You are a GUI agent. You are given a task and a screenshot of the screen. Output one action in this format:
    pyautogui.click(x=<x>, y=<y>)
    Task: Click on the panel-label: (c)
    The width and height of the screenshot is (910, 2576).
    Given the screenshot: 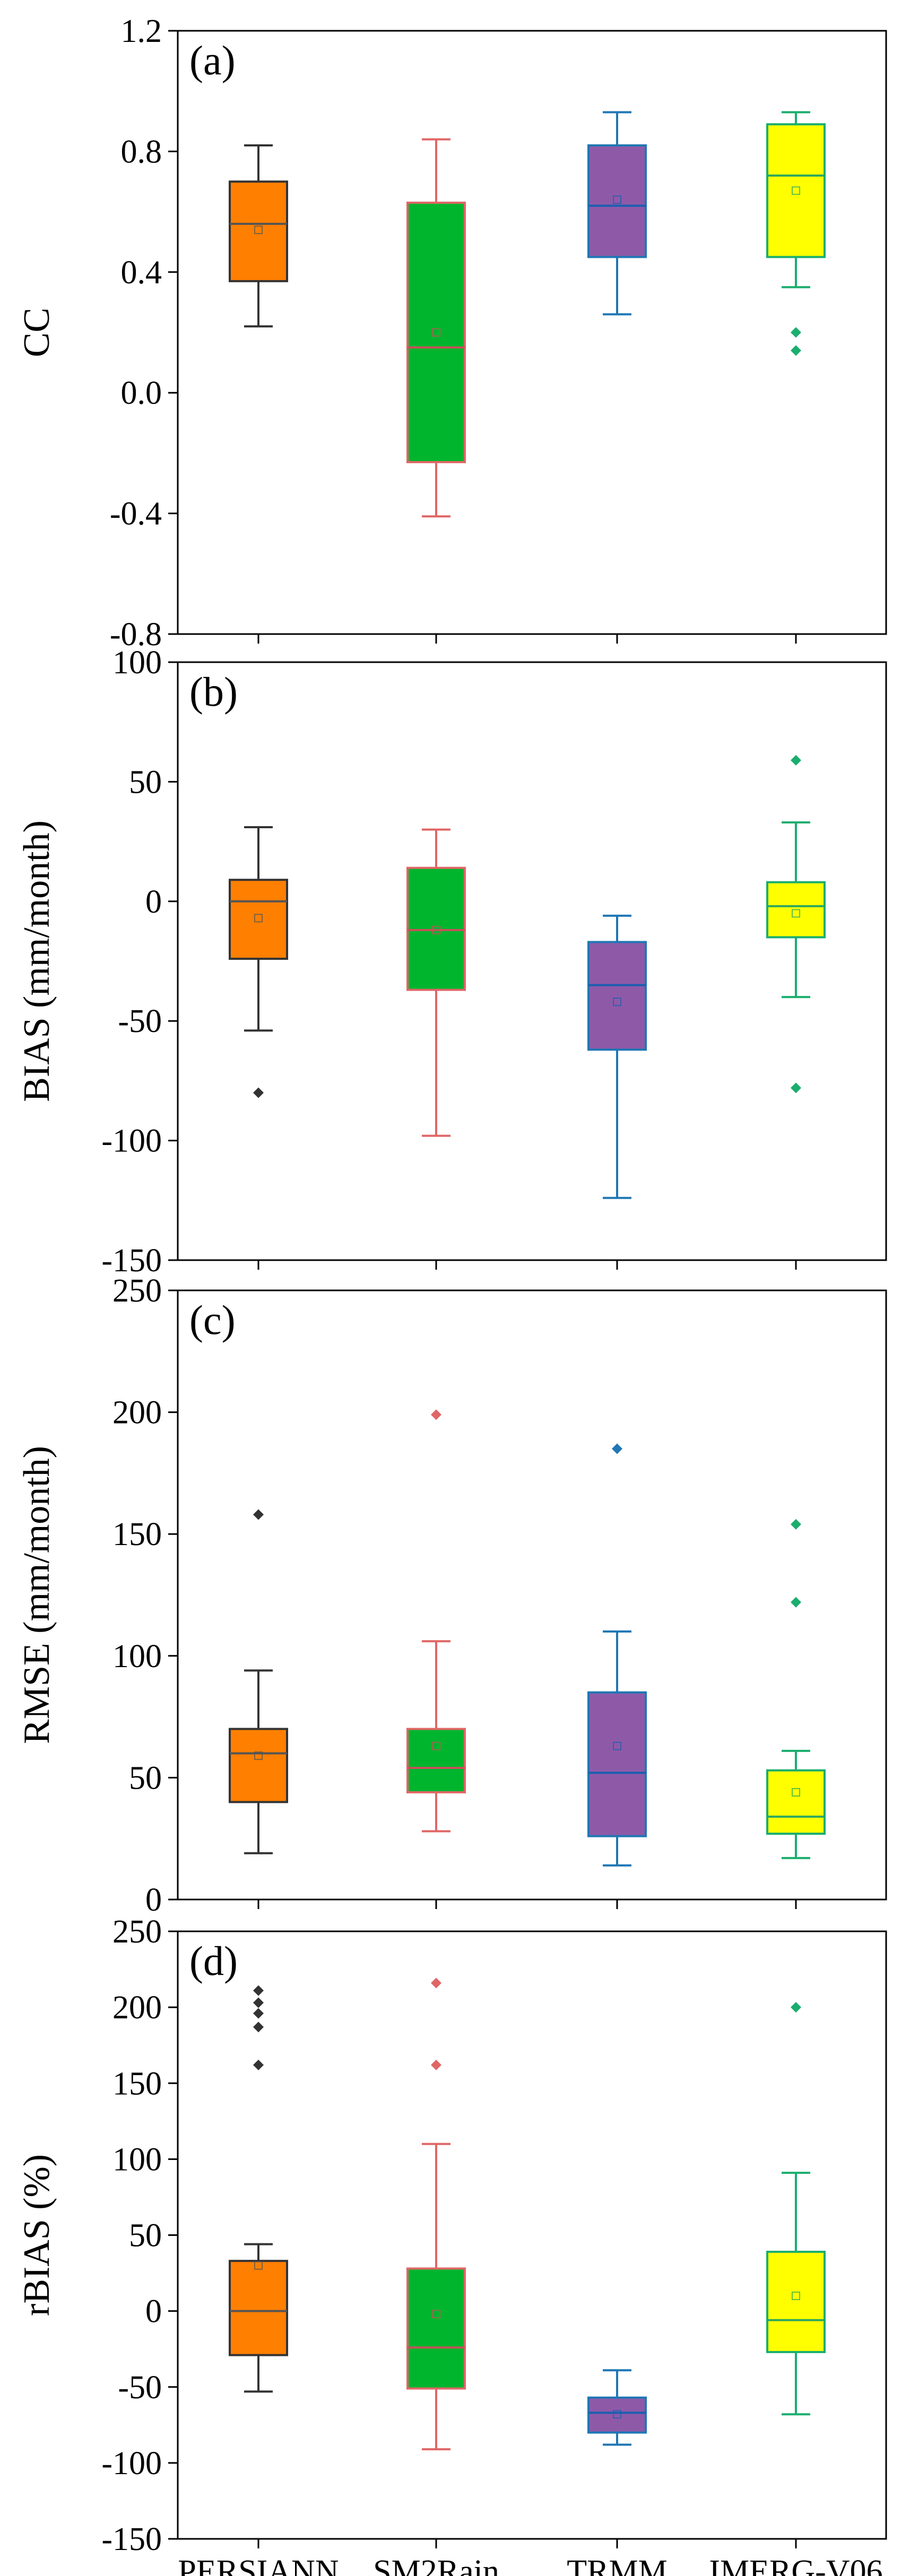 What is the action you would take?
    pyautogui.click(x=212, y=1320)
    